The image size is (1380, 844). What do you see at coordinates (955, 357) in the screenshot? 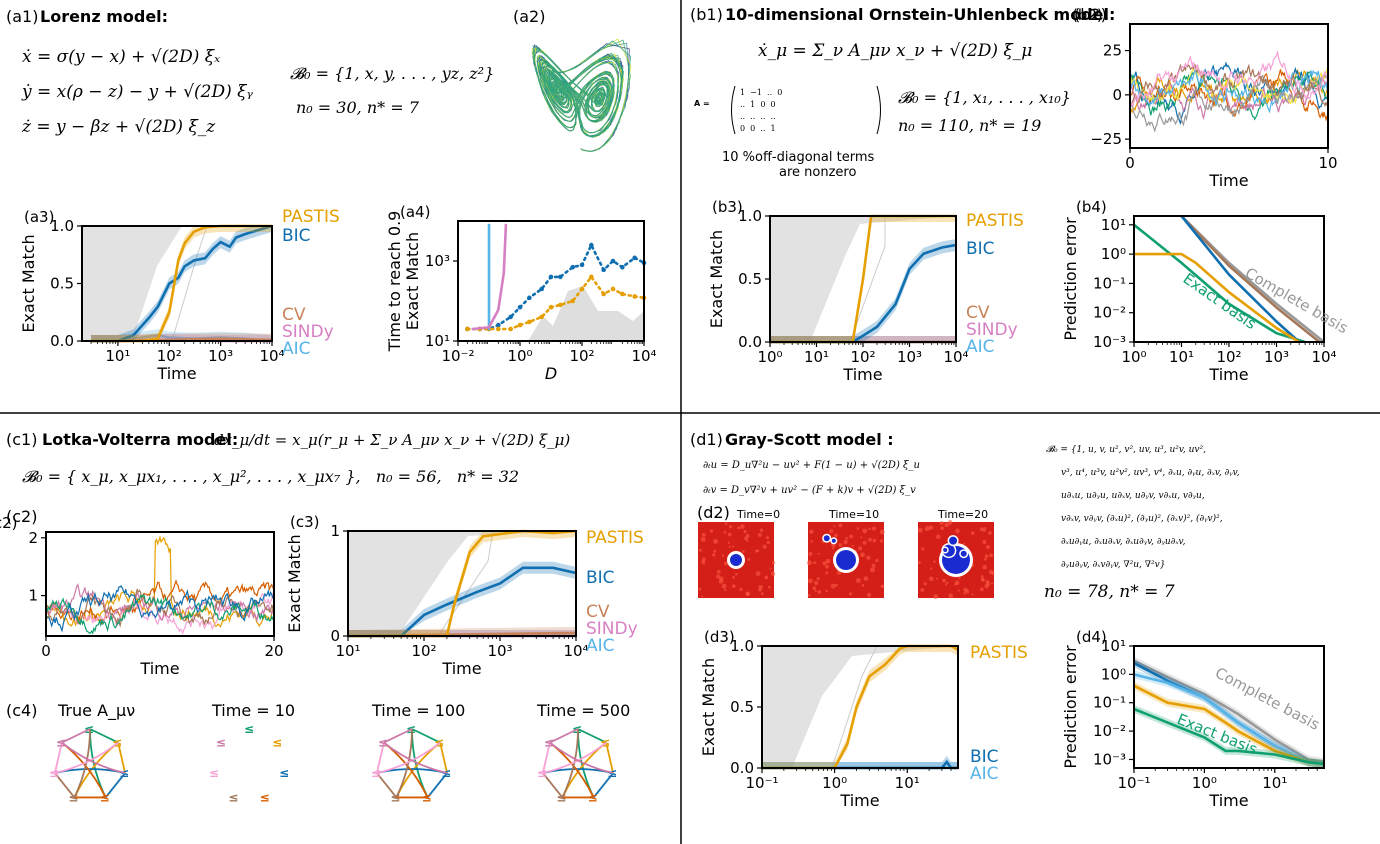
I see `b3-xtick-label: 10⁴` at bounding box center [955, 357].